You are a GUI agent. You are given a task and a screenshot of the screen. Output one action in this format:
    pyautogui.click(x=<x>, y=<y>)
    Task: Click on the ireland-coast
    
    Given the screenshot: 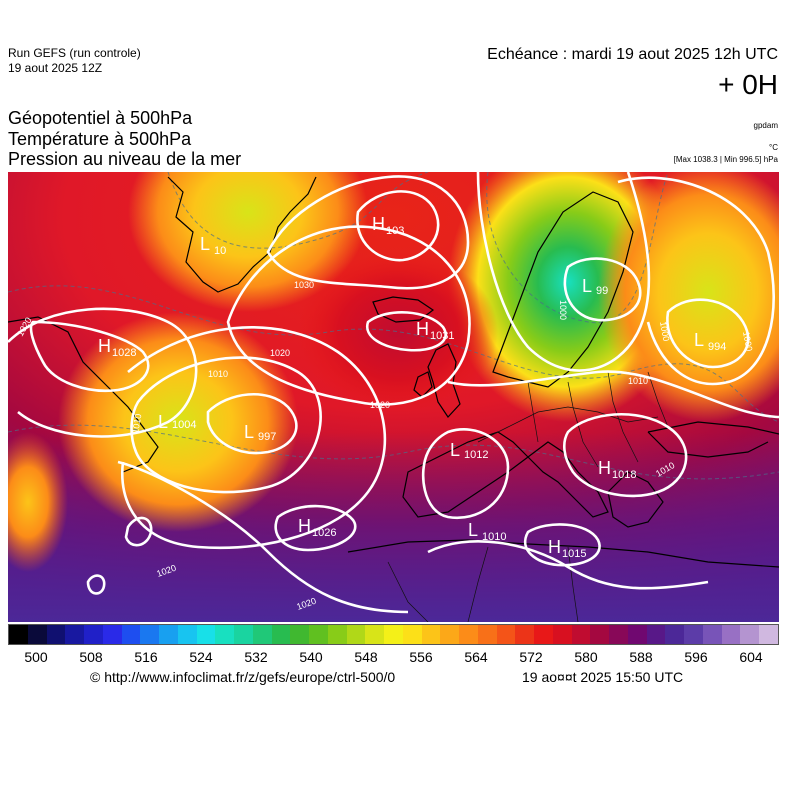 What is the action you would take?
    pyautogui.click(x=423, y=384)
    